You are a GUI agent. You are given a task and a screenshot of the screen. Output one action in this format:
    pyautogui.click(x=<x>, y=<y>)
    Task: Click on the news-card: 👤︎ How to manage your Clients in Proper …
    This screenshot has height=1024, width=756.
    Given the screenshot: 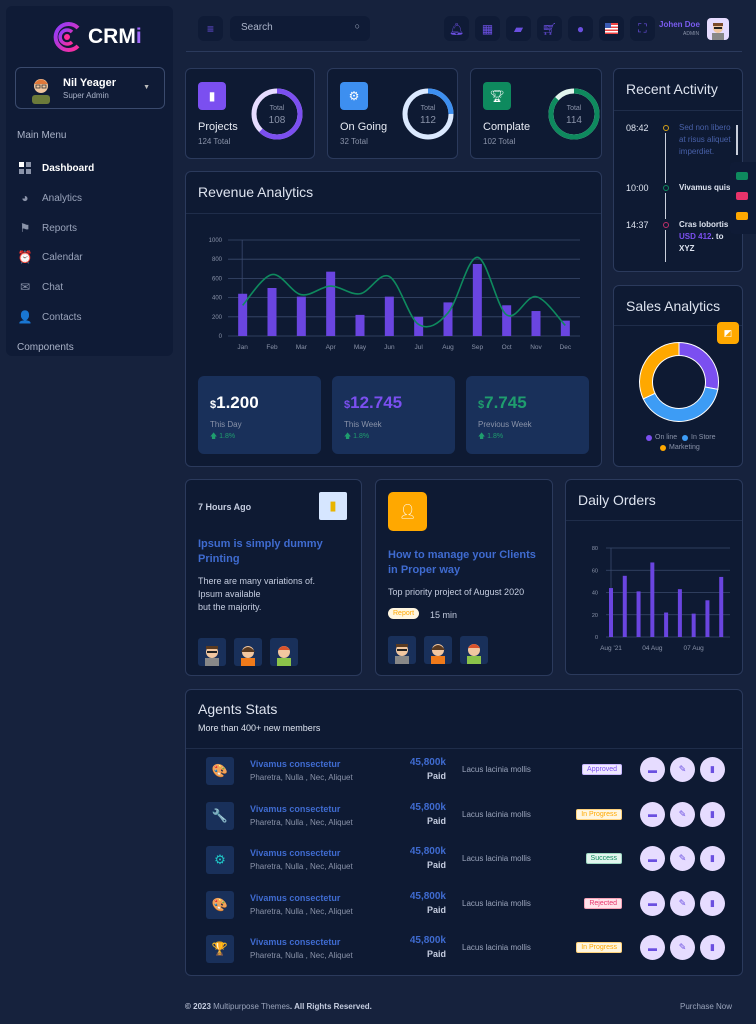 What is the action you would take?
    pyautogui.click(x=464, y=577)
    